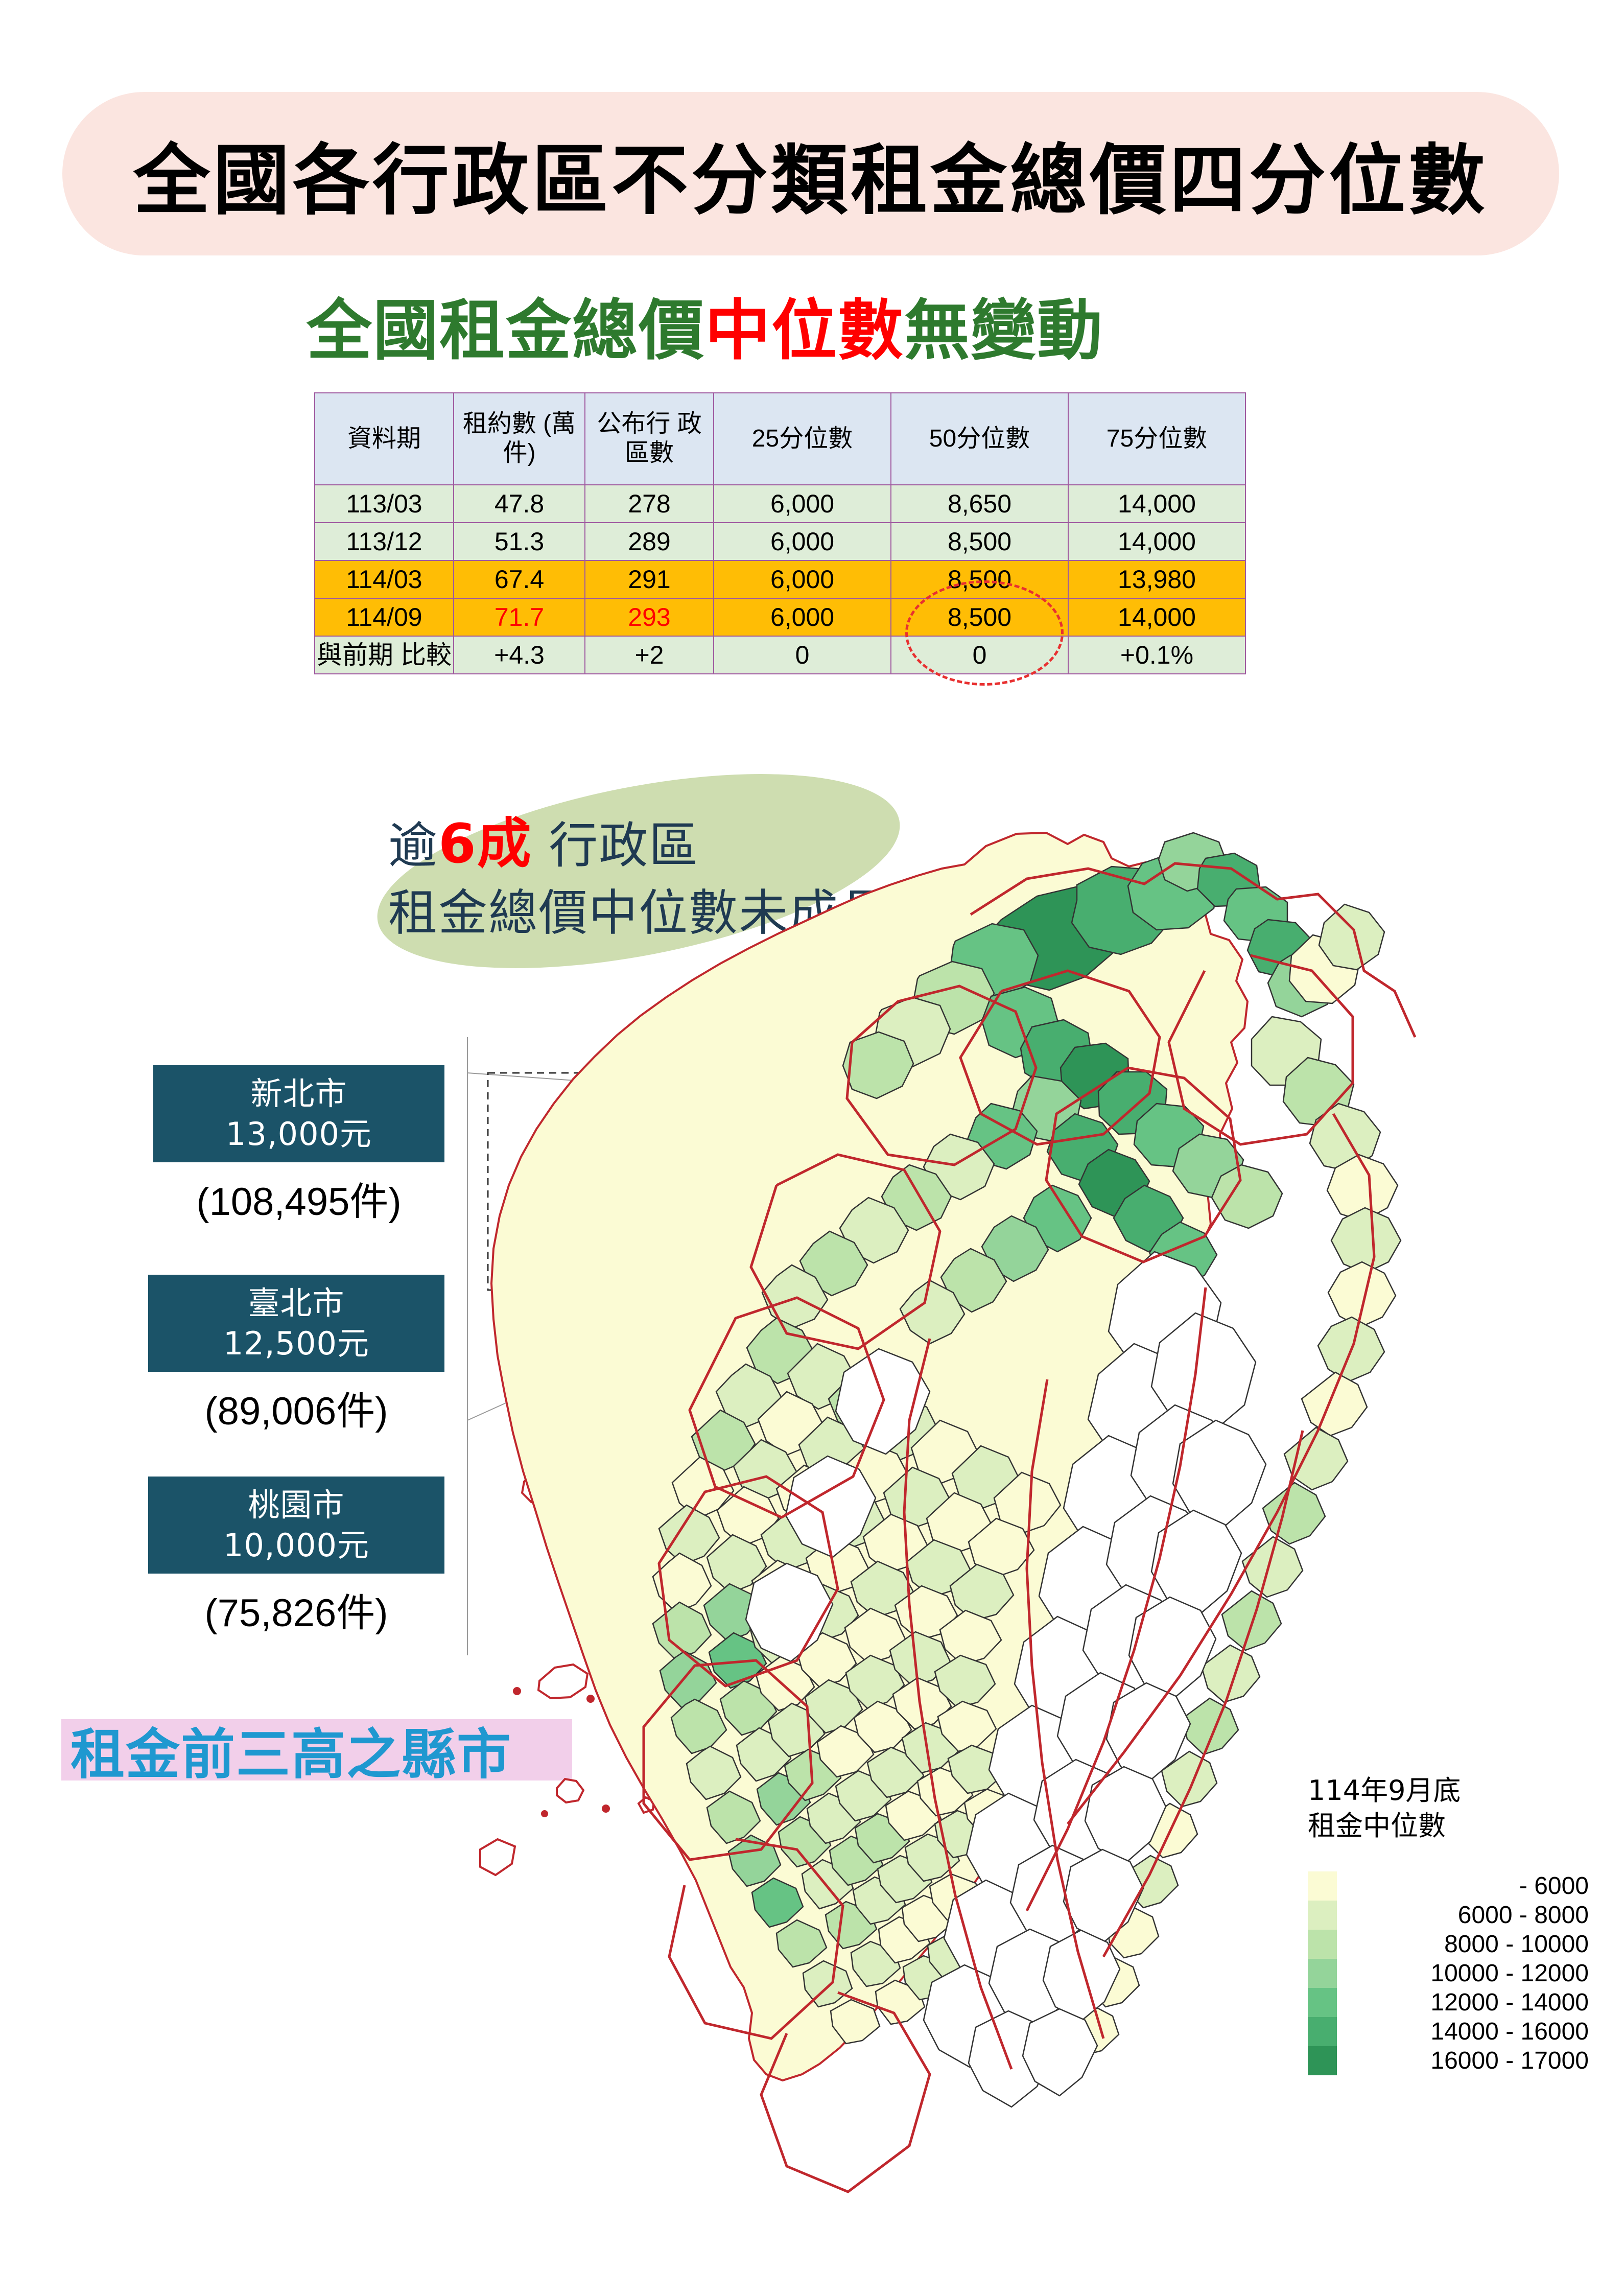 Image resolution: width=1624 pixels, height=2296 pixels. Describe the element at coordinates (649, 617) in the screenshot. I see `cell-districts: 293` at that location.